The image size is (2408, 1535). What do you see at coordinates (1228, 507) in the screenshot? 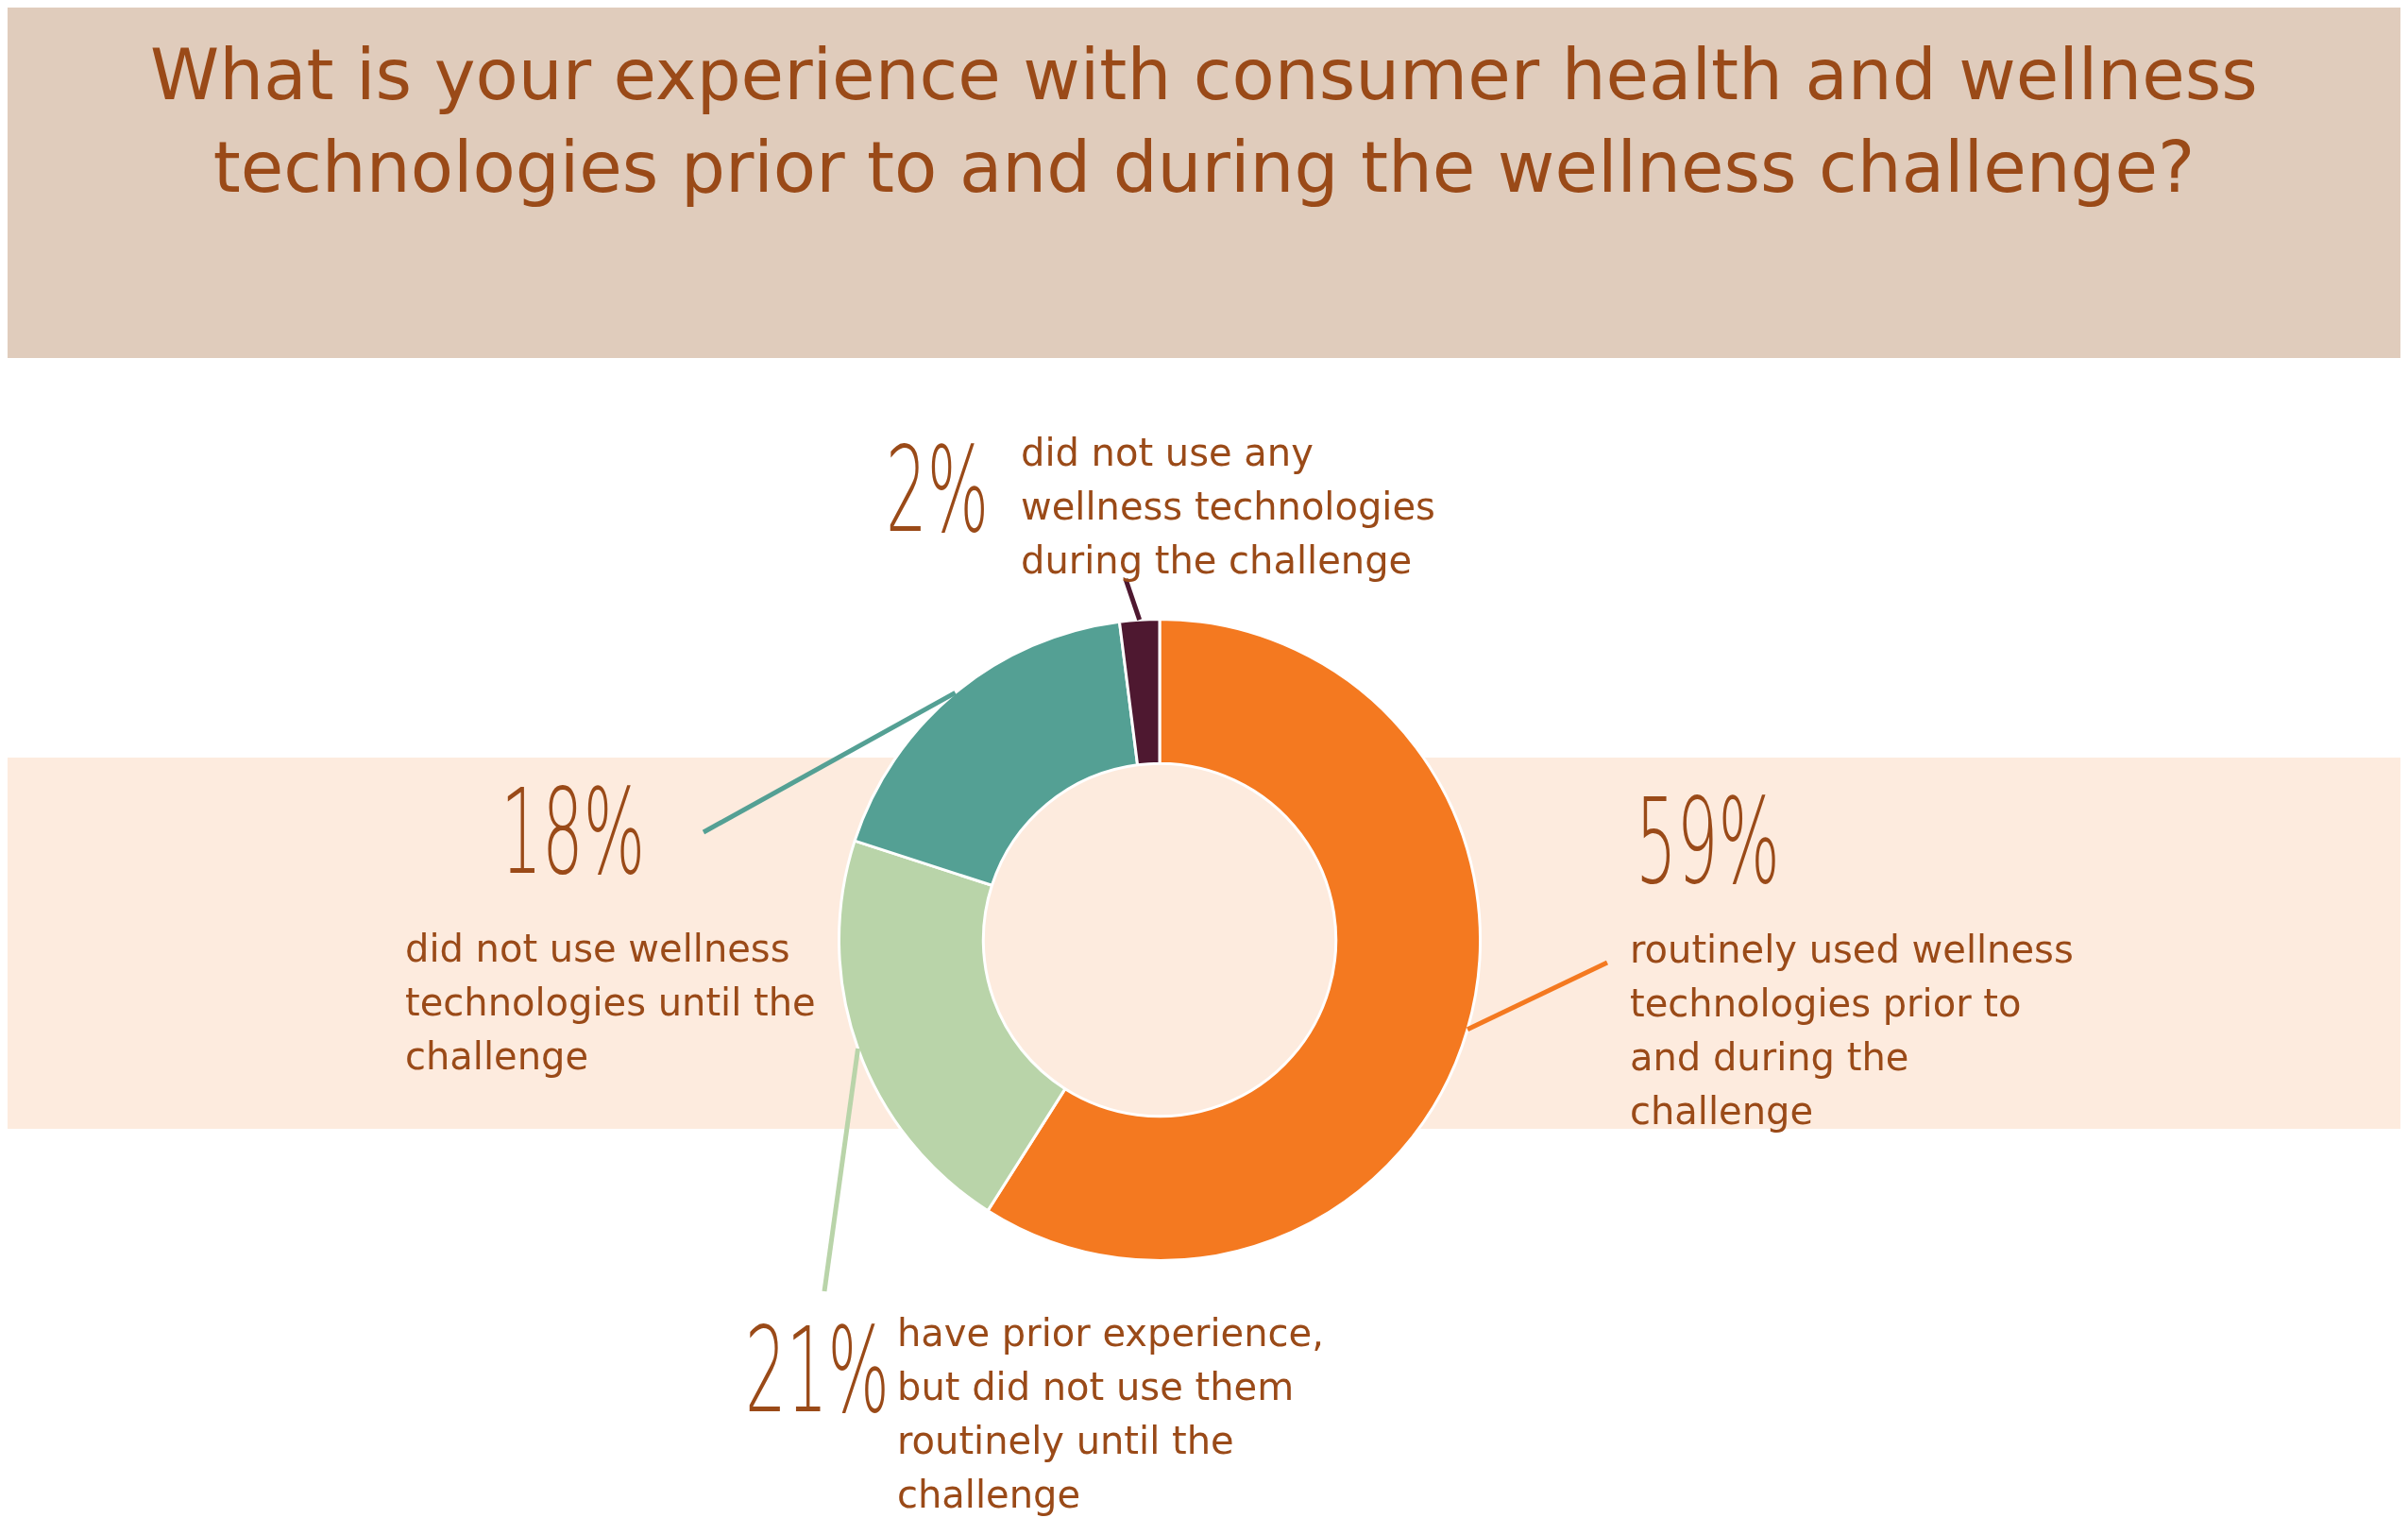
I see `slice-label: did not use any wellness technologies during the challenge` at bounding box center [1228, 507].